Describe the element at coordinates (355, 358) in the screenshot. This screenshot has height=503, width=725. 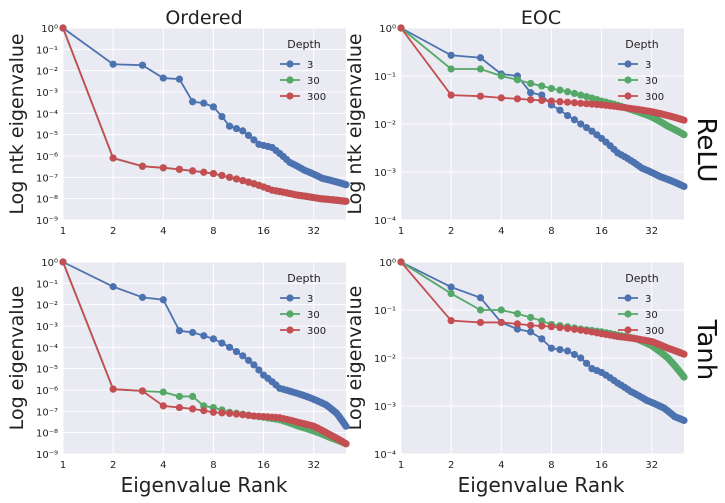
I see `ylabel-bottom-right: Log eigenvalue` at that location.